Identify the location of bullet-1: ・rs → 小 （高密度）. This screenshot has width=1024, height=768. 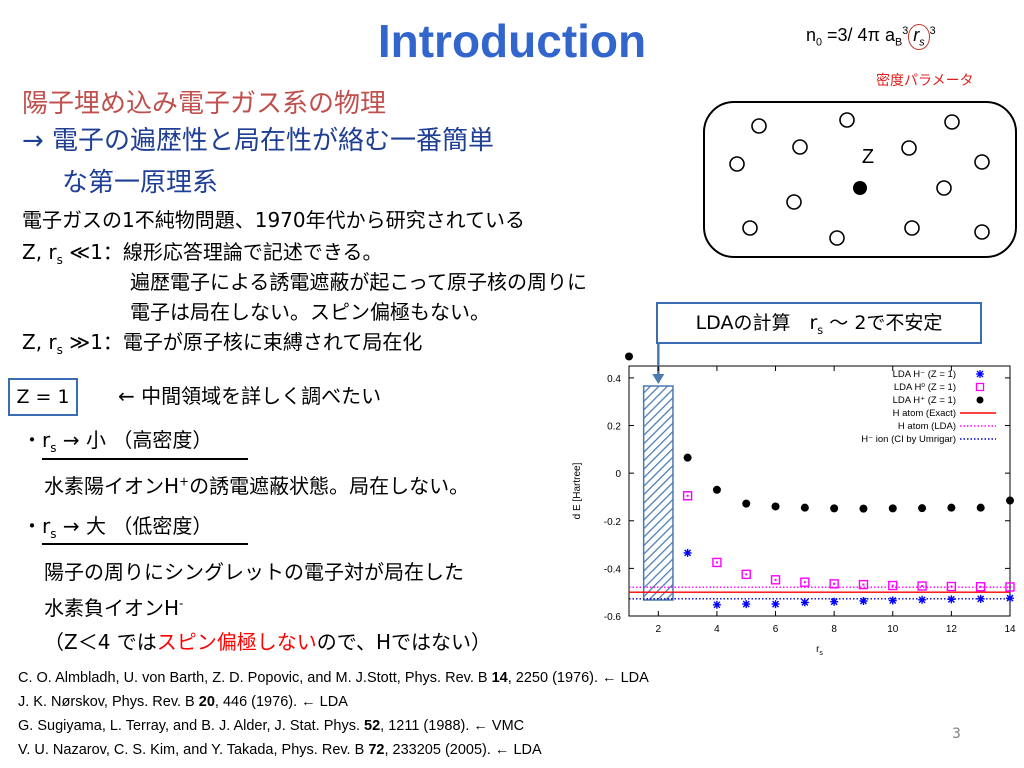
(117, 439).